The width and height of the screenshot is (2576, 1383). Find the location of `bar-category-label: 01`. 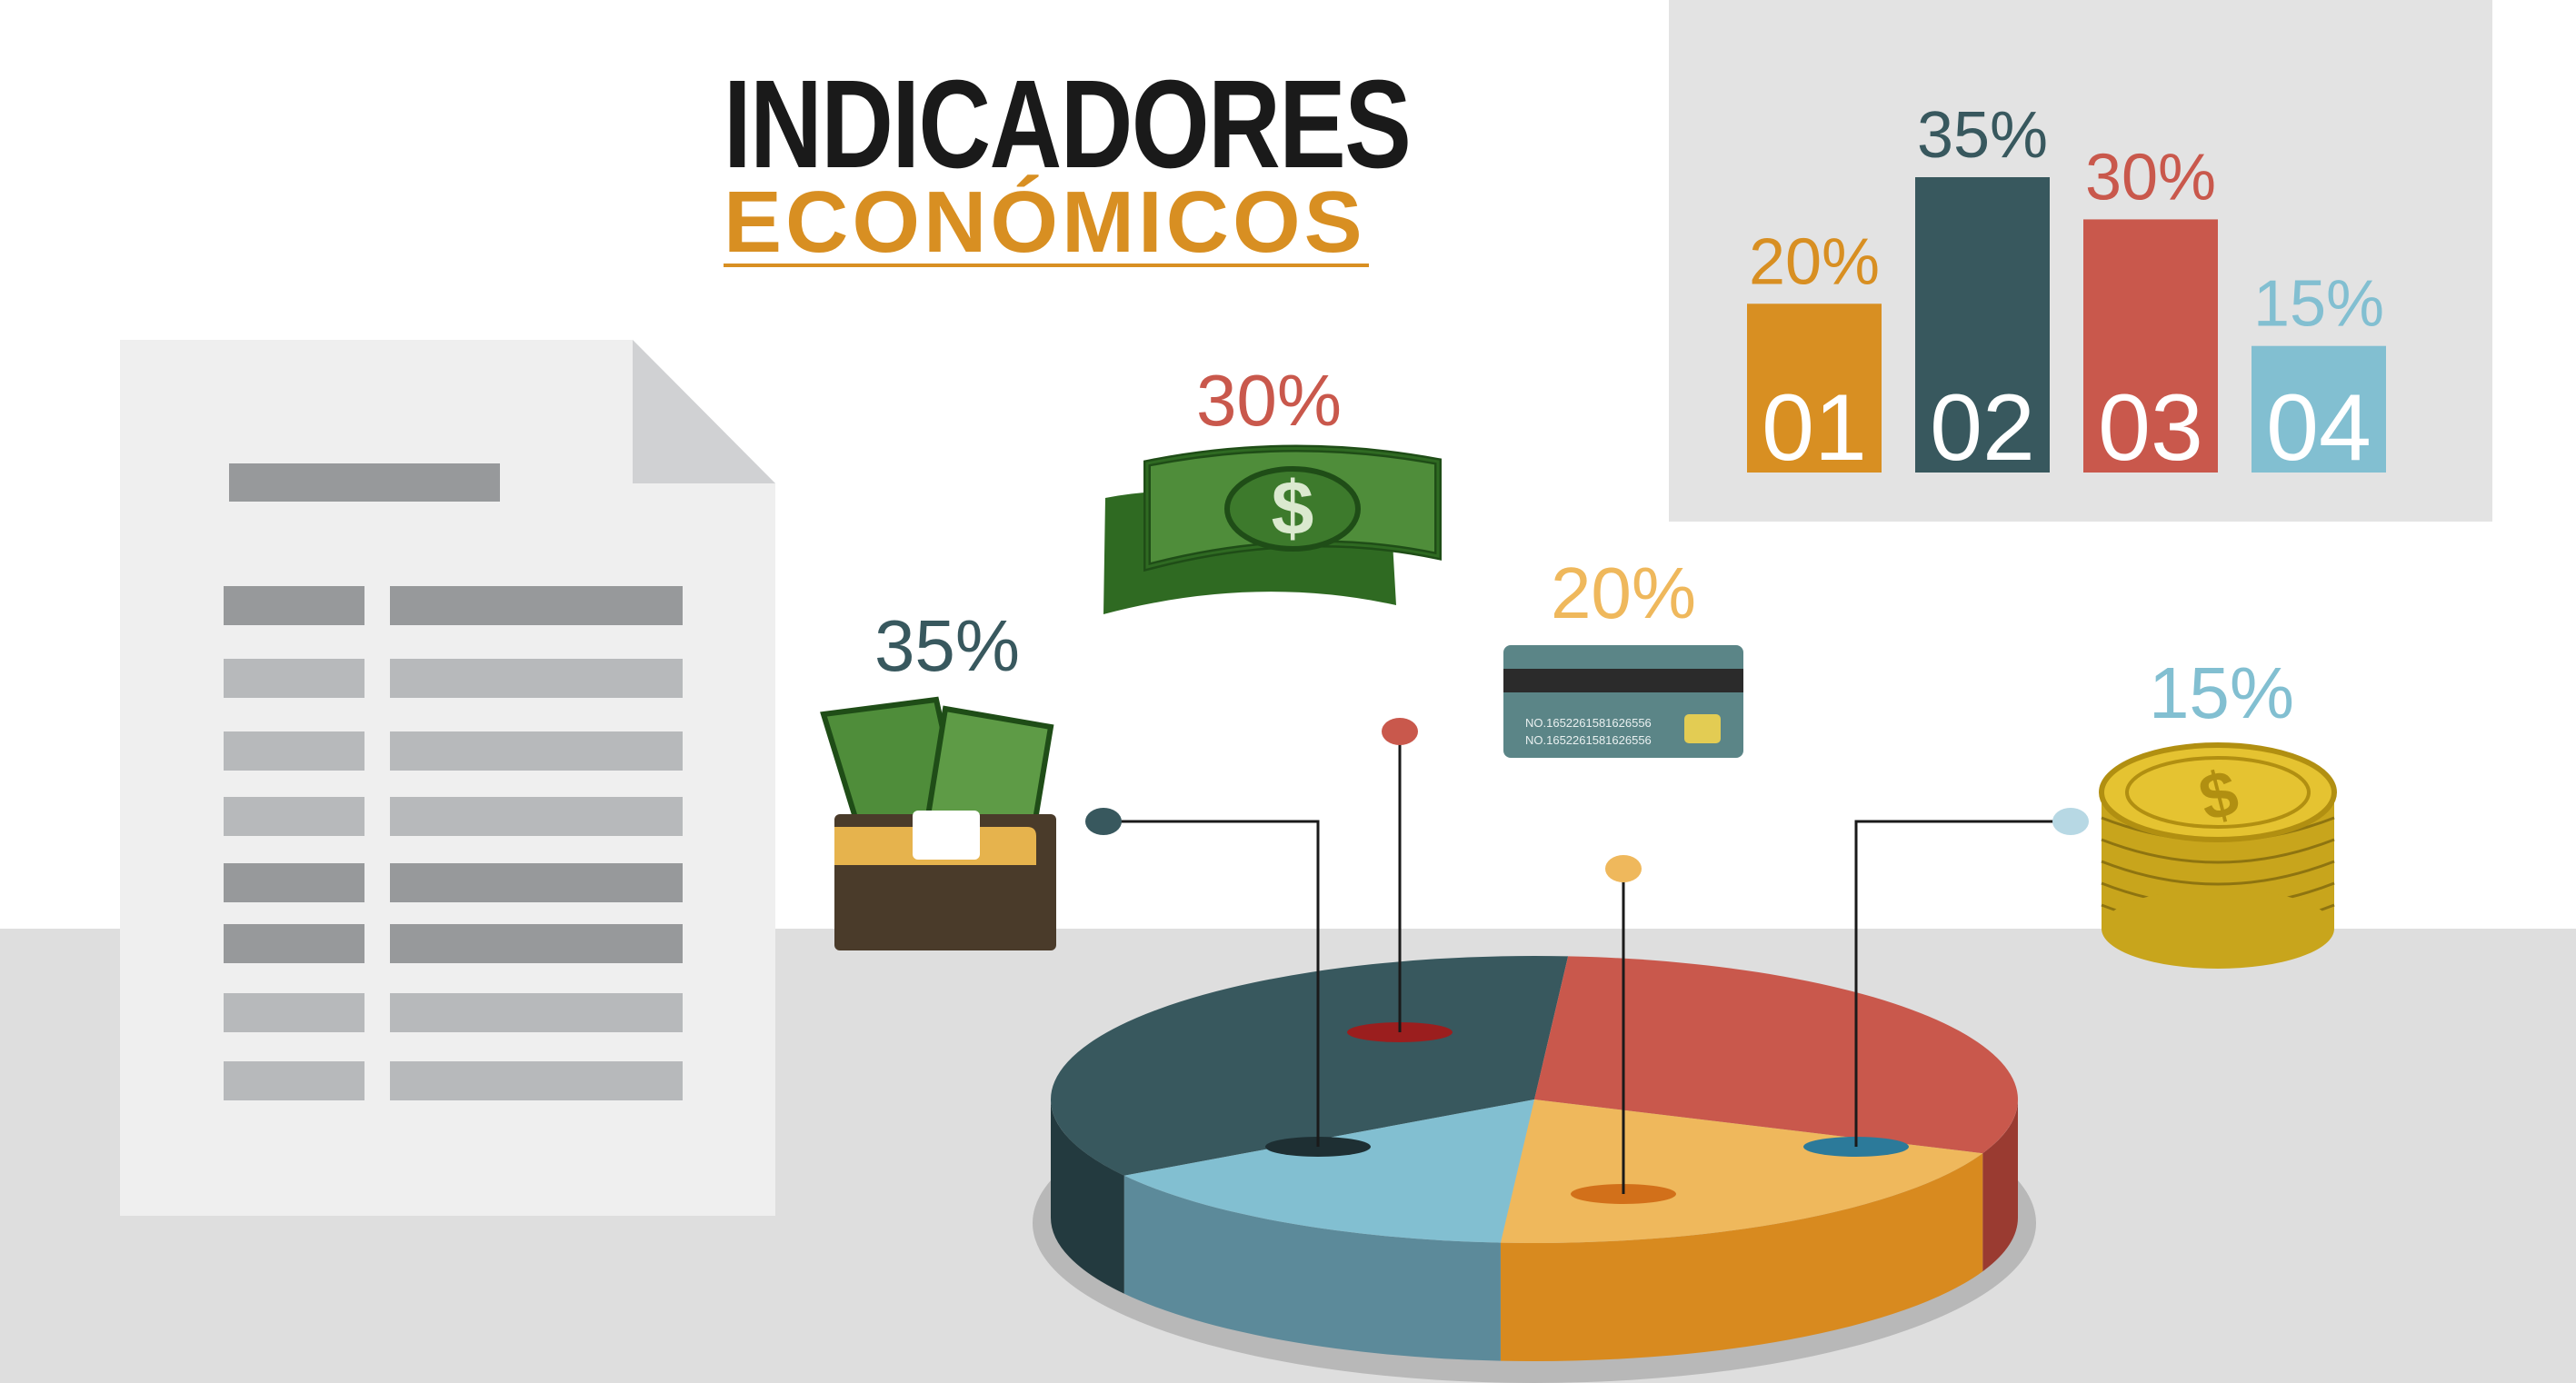

bar-category-label: 01 is located at coordinates (1814, 428).